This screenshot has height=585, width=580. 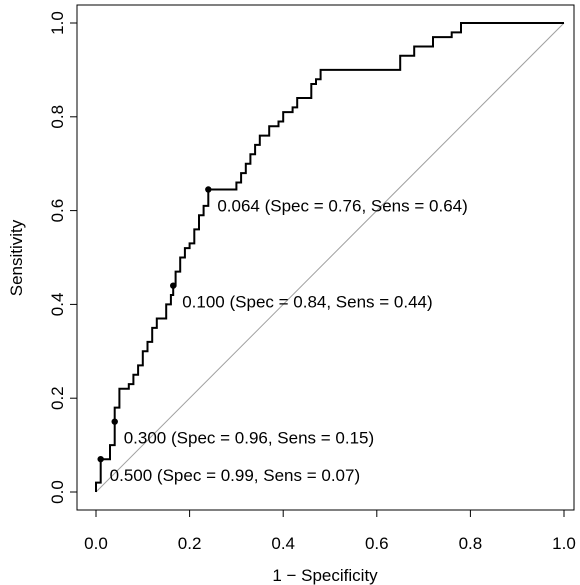 I want to click on x-tick-label: 0.8, so click(x=471, y=543).